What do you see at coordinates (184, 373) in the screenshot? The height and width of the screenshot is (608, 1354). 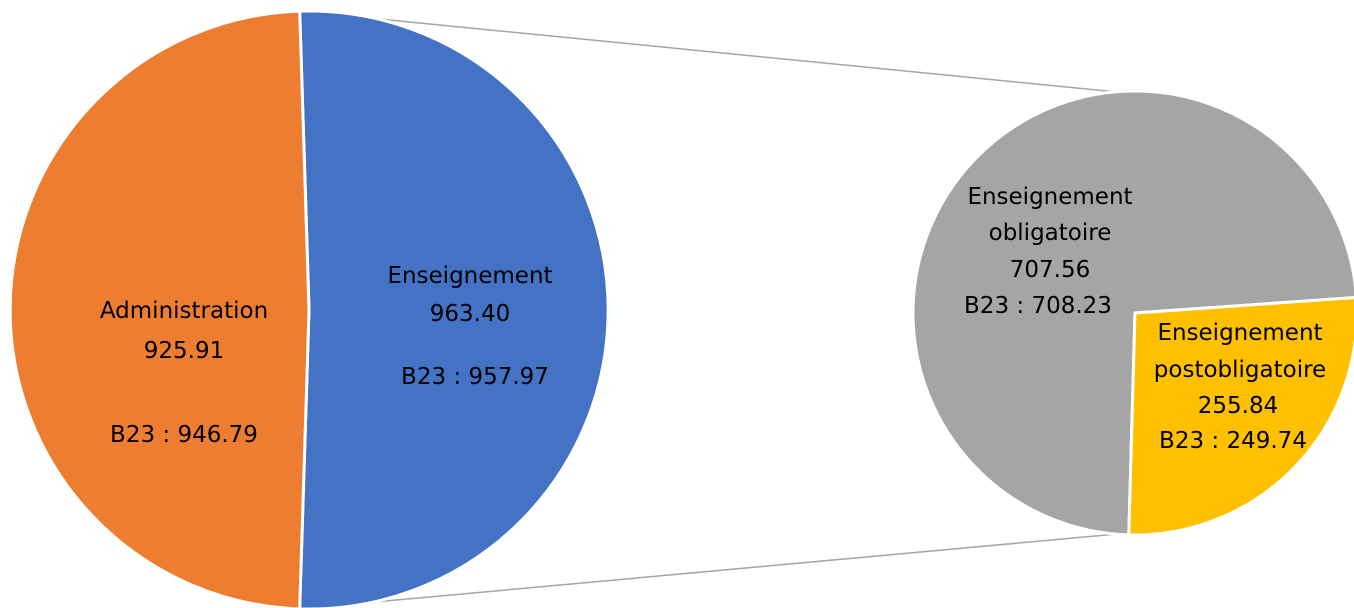 I see `label-administration: Administration 925.91 B23 : 946.79` at bounding box center [184, 373].